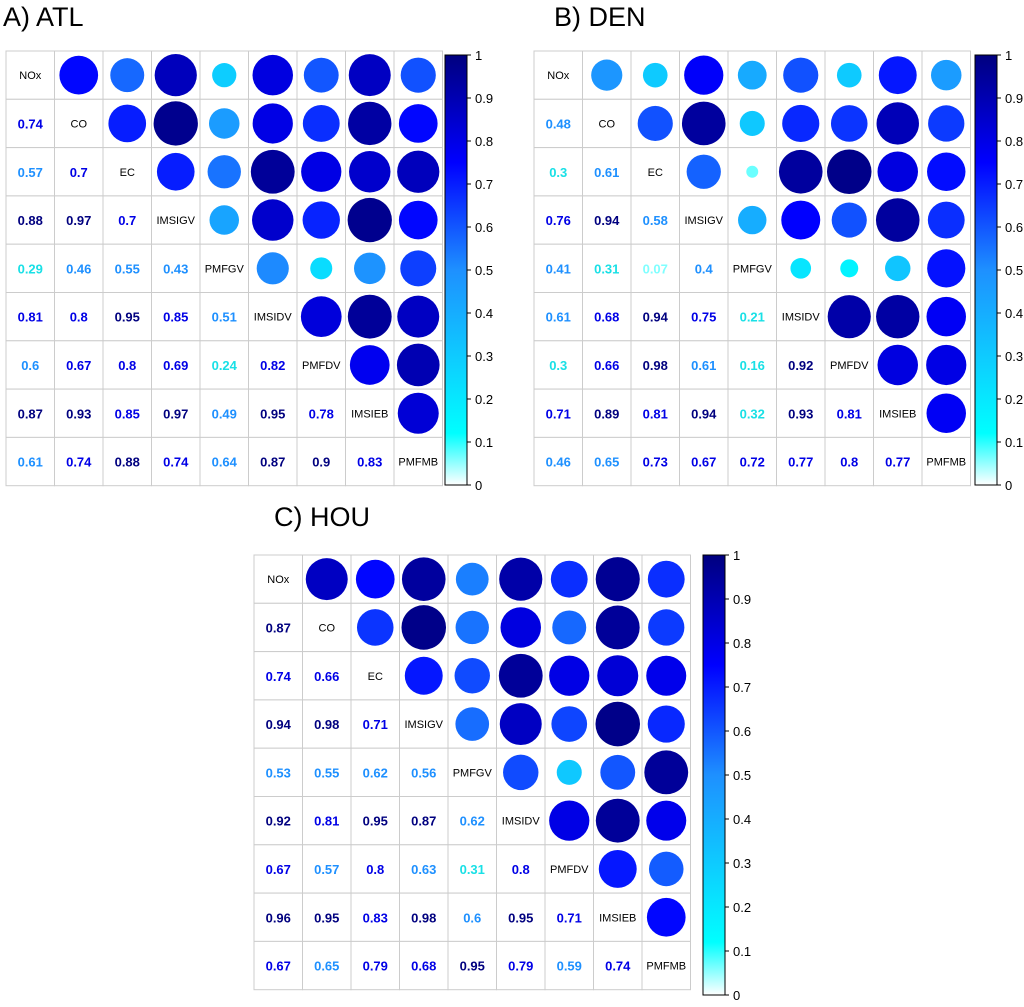  Describe the element at coordinates (175, 268) in the screenshot. I see `correlation-value-label: 0.43` at that location.